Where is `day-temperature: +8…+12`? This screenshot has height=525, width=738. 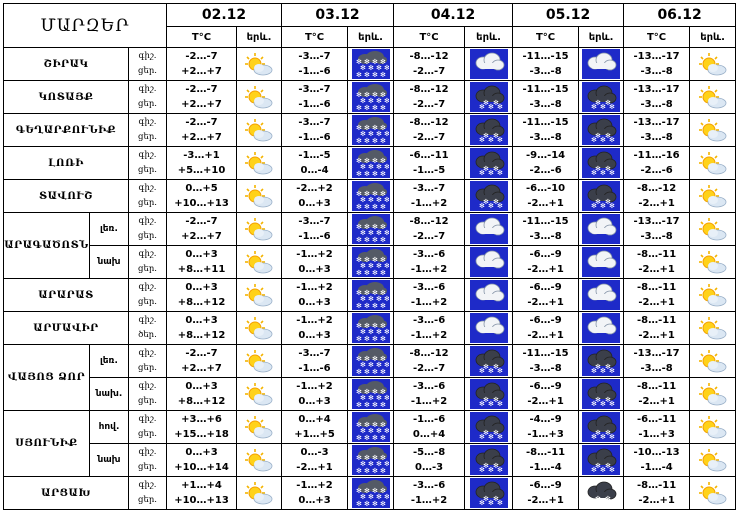 day-temperature: +8…+12 is located at coordinates (201, 335).